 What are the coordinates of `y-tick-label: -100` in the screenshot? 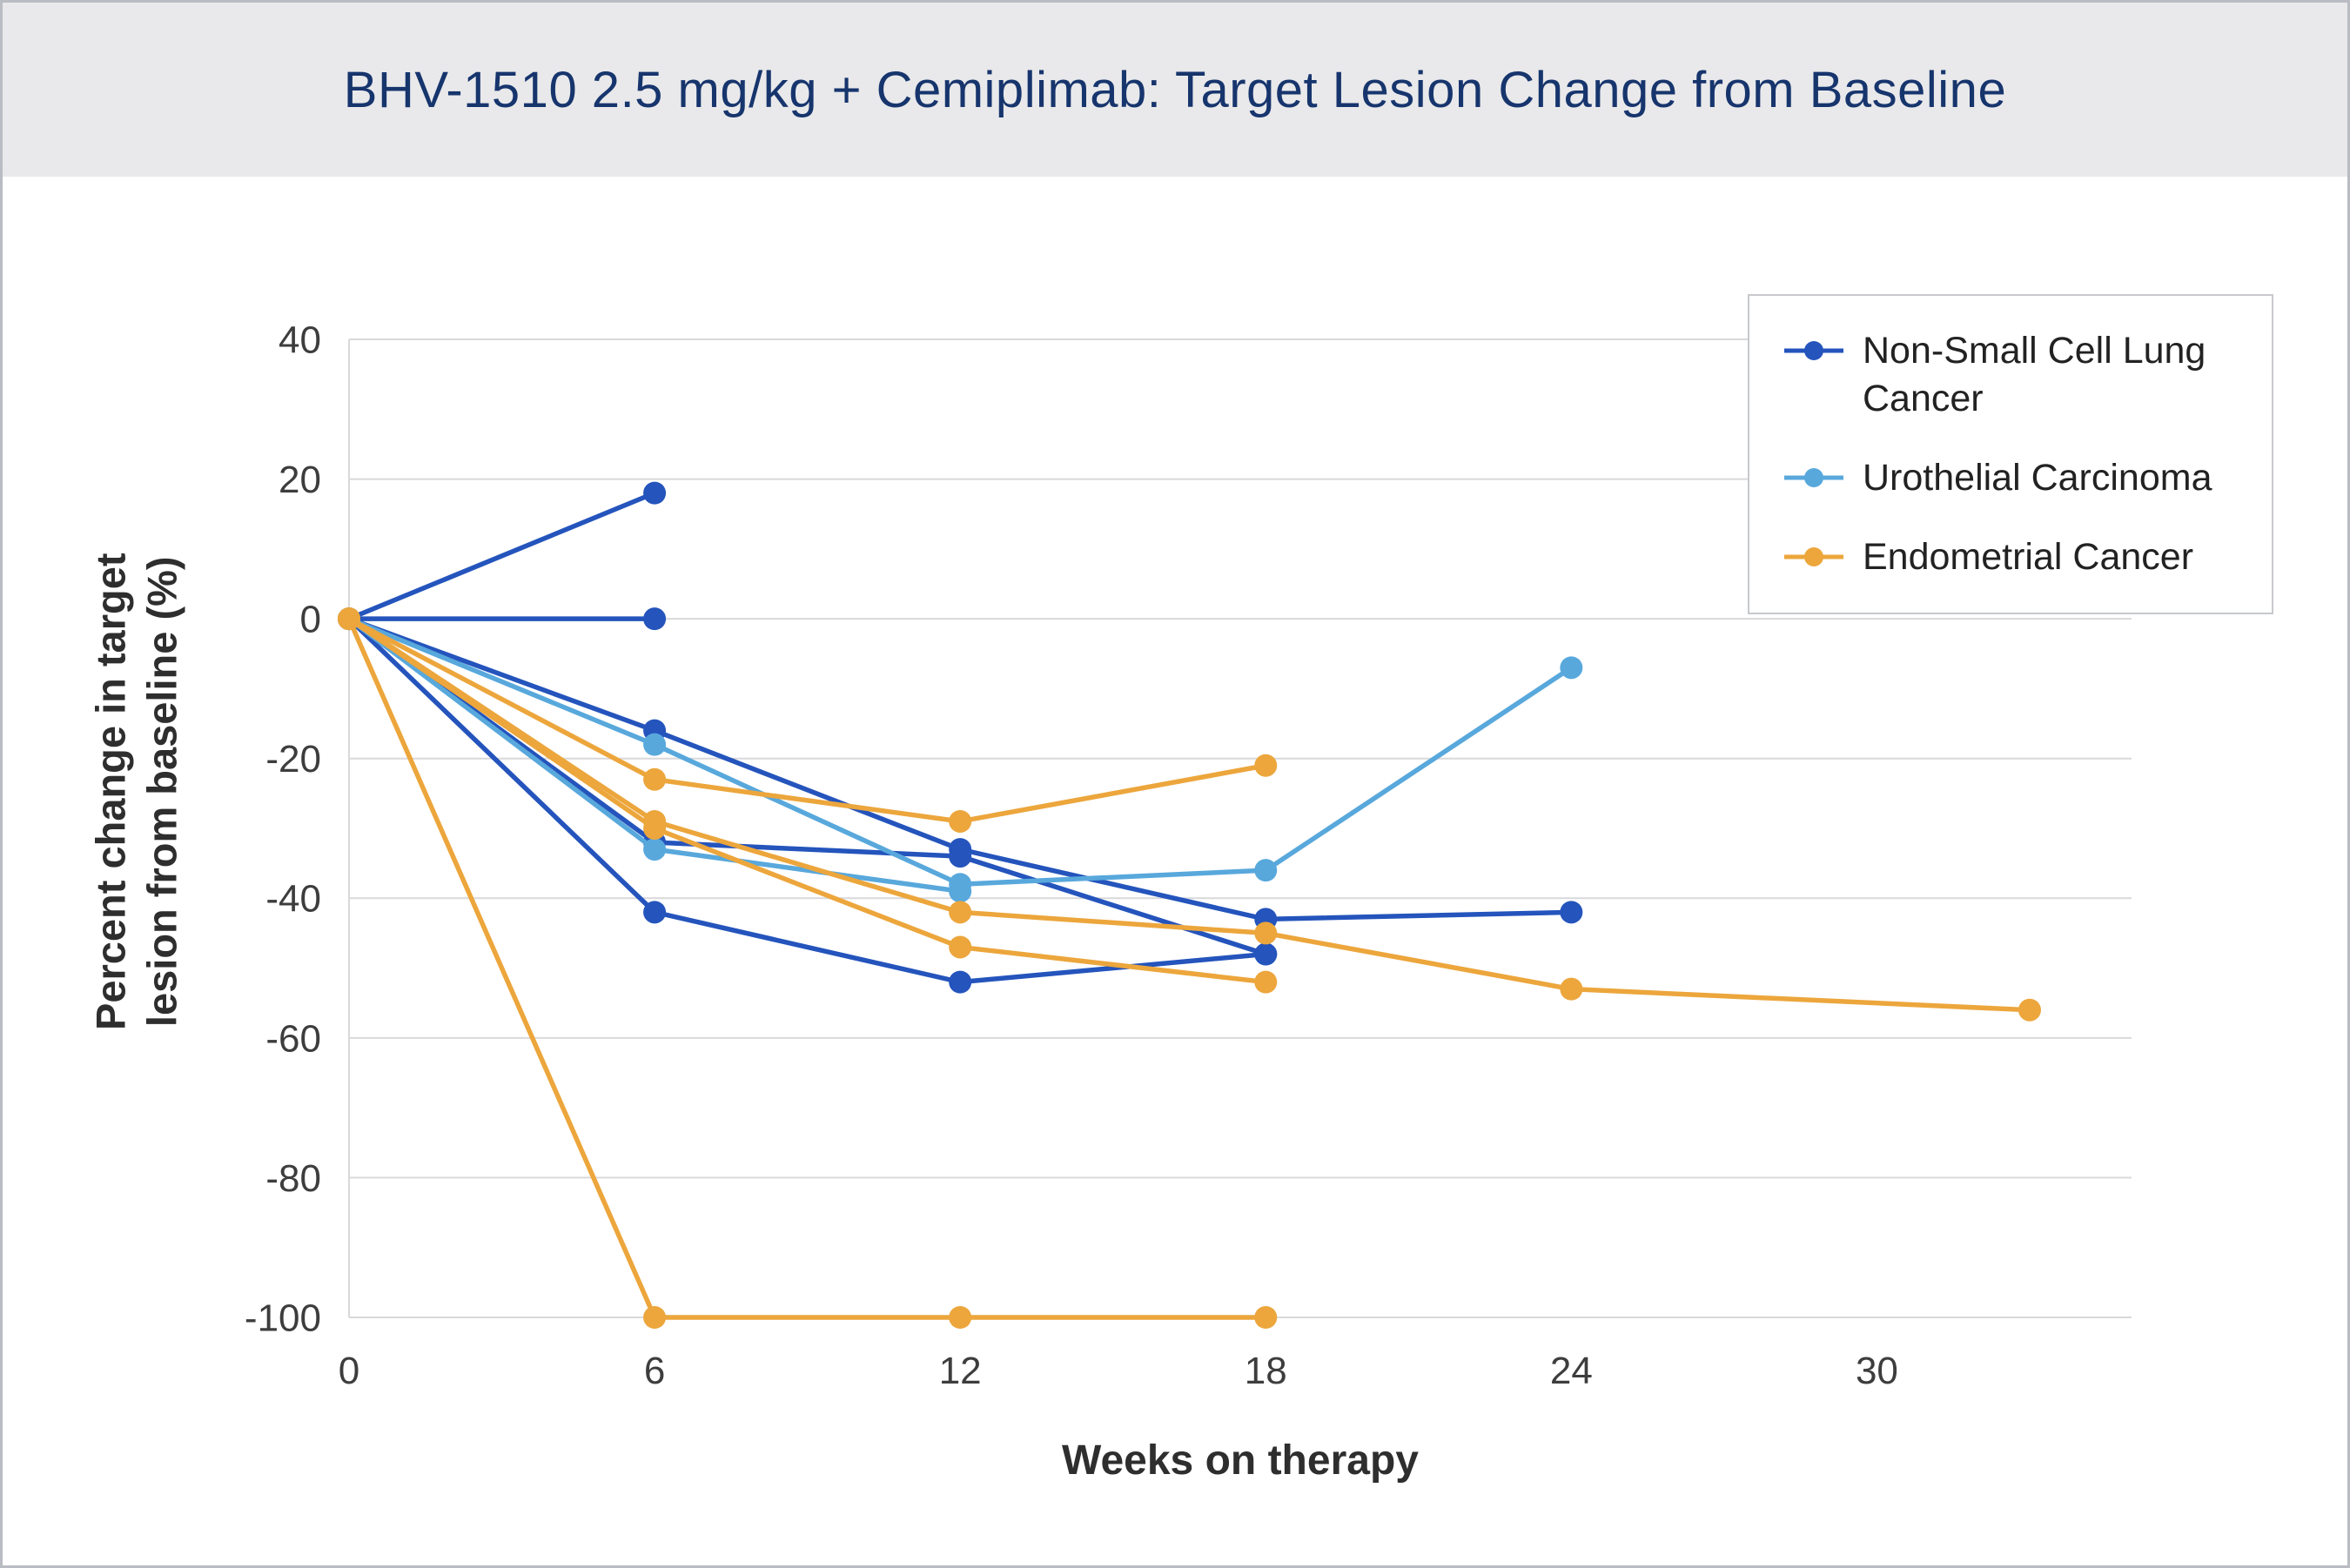 It's located at (283, 1318).